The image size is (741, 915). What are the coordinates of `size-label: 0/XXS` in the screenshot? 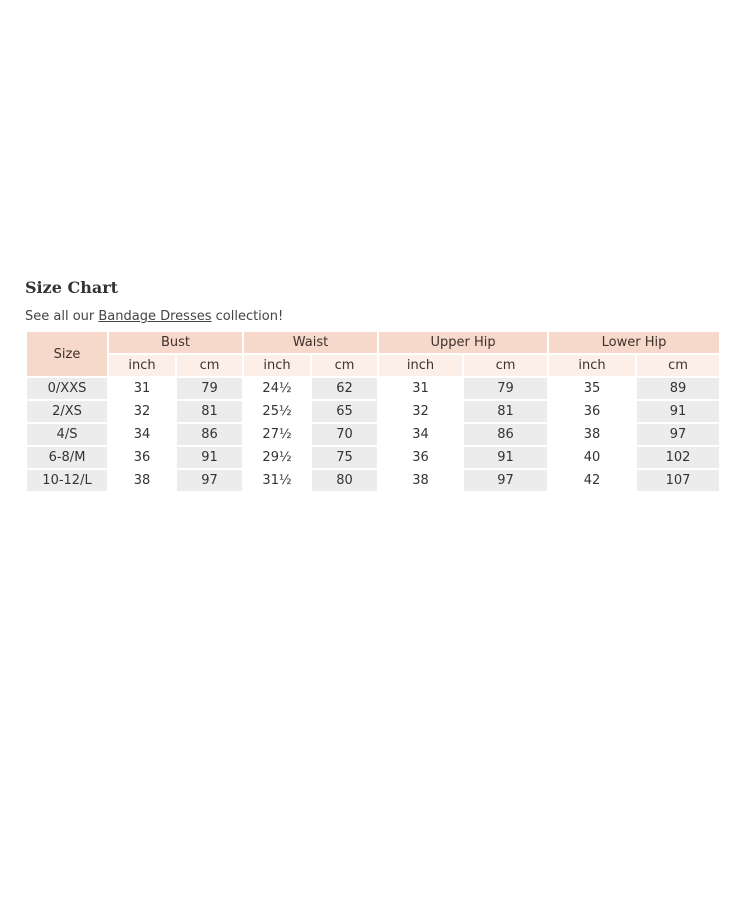 It's located at (67, 388).